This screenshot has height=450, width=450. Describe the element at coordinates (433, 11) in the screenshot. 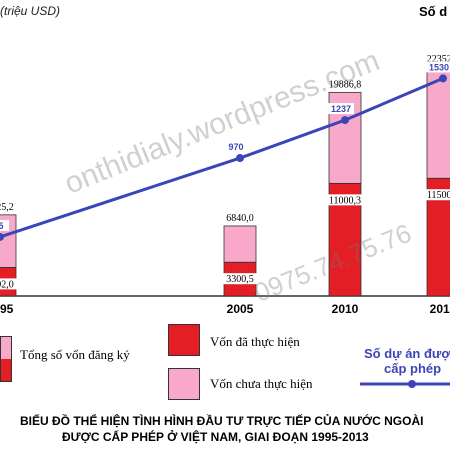

I see `right-axis-title: Số d` at that location.